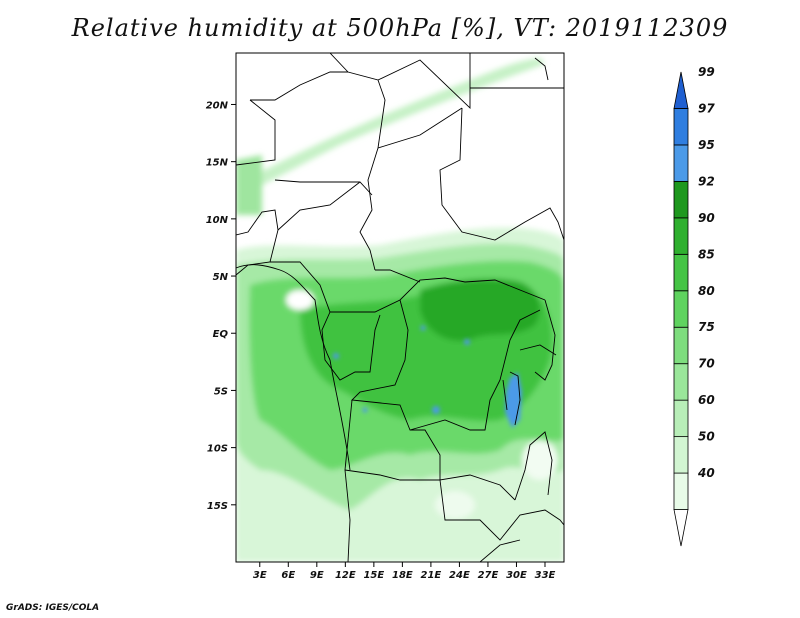 This screenshot has width=800, height=618. I want to click on colorbar-label: 50, so click(706, 437).